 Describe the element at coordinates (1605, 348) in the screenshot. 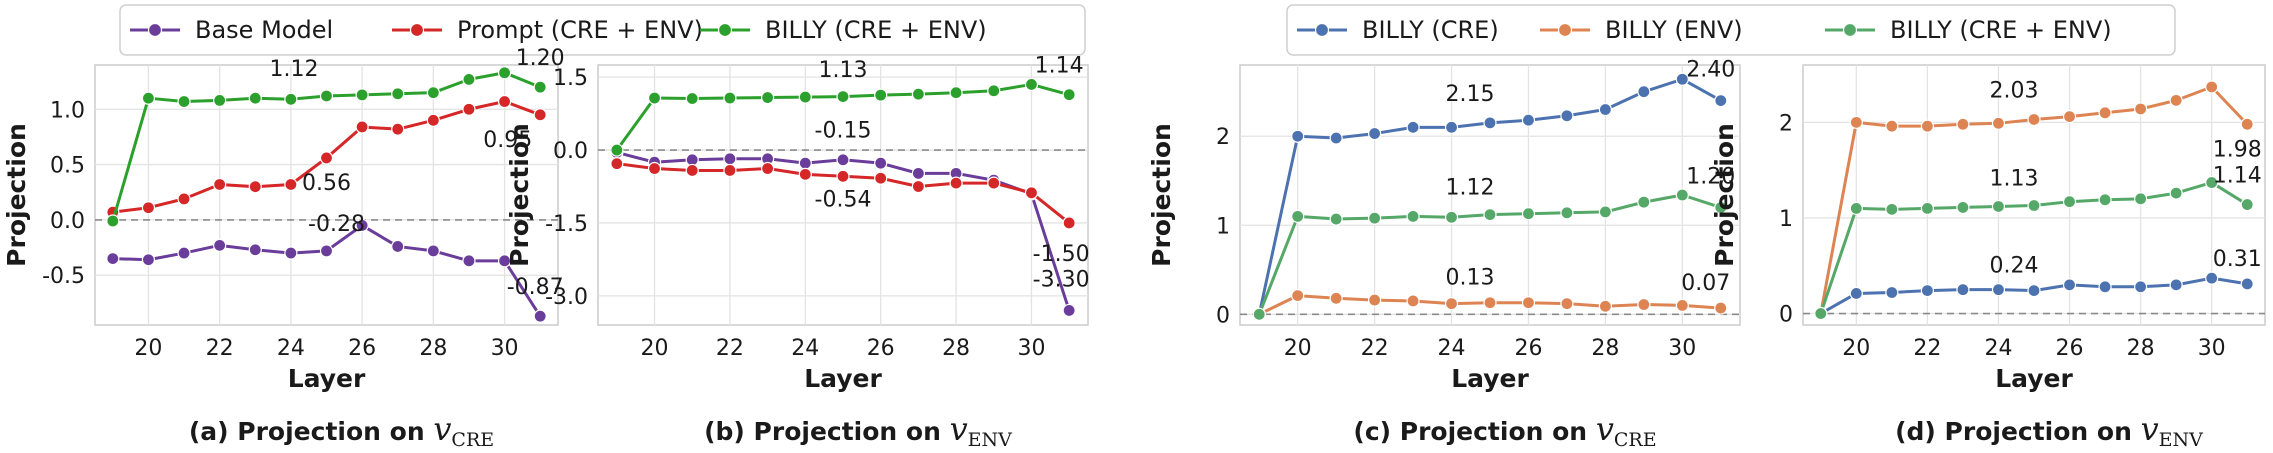

I see `x-tick-label: 28` at that location.